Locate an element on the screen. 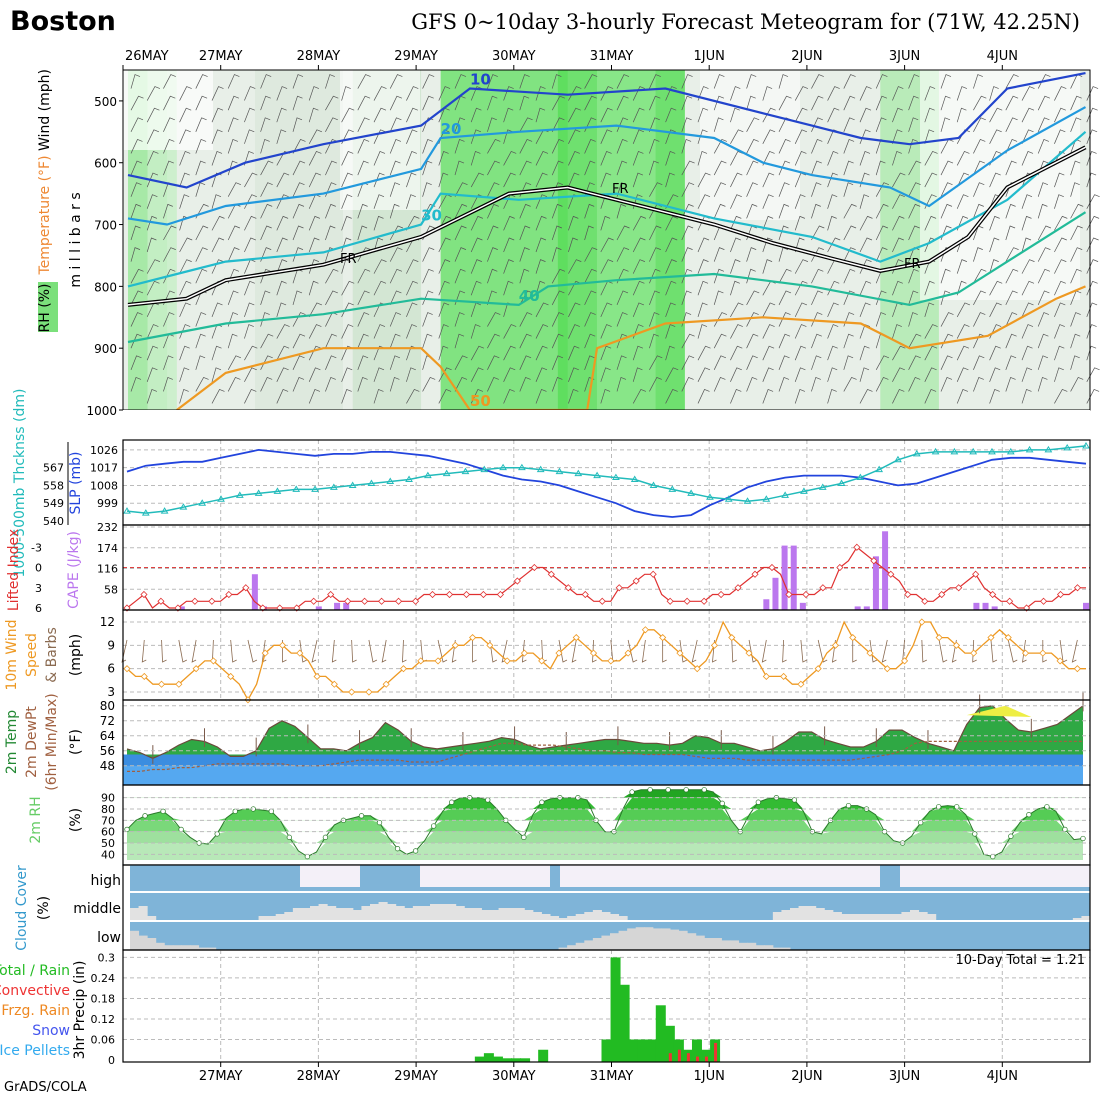 Image resolution: width=1100 pixels, height=1100 pixels. precip-legend-item: Total / Rain is located at coordinates (35, 971).